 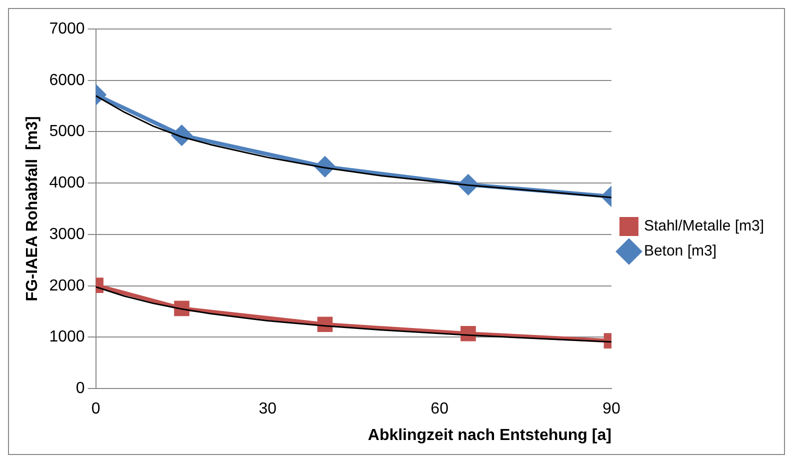 What do you see at coordinates (67, 285) in the screenshot?
I see `y-tick-label: 2000` at bounding box center [67, 285].